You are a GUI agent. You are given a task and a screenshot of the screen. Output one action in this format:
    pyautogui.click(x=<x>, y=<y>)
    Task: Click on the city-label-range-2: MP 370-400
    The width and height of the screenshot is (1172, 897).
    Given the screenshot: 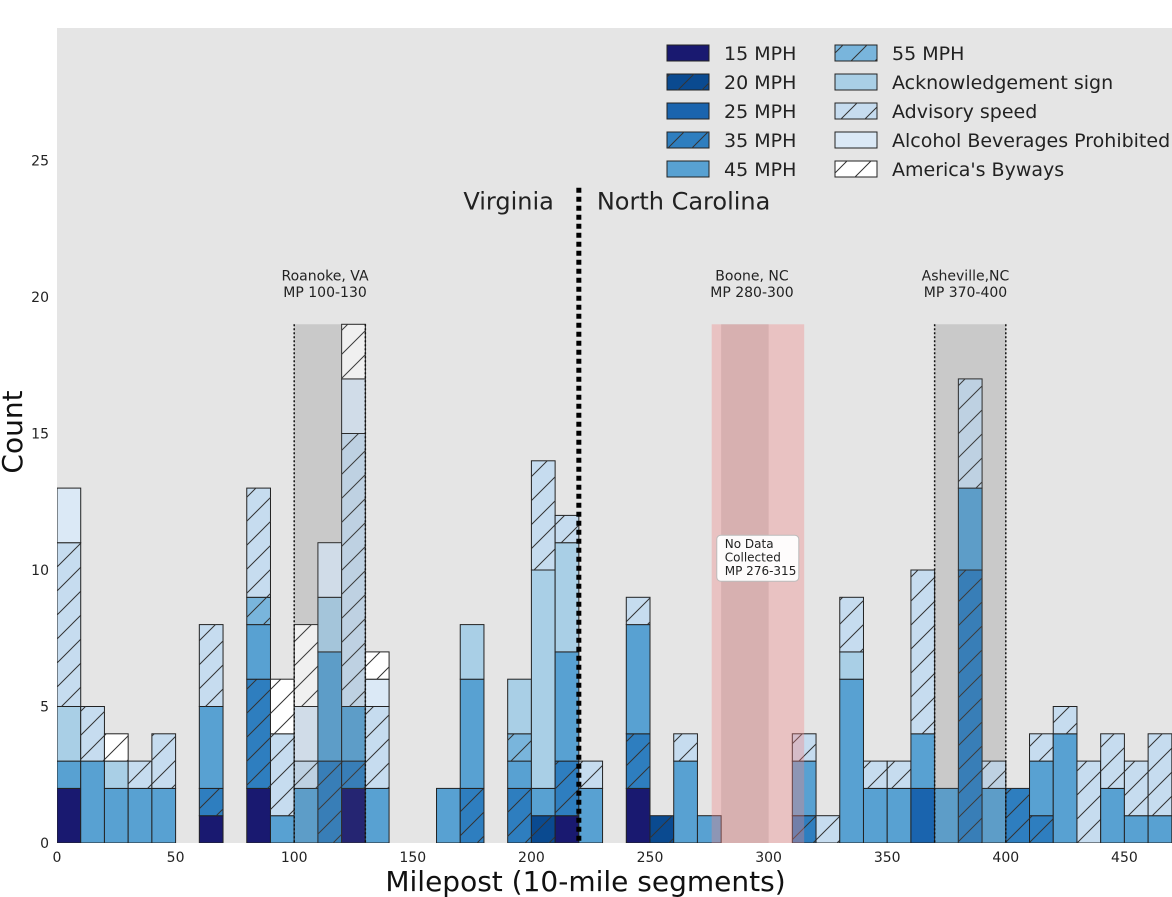 What is the action you would take?
    pyautogui.click(x=965, y=293)
    